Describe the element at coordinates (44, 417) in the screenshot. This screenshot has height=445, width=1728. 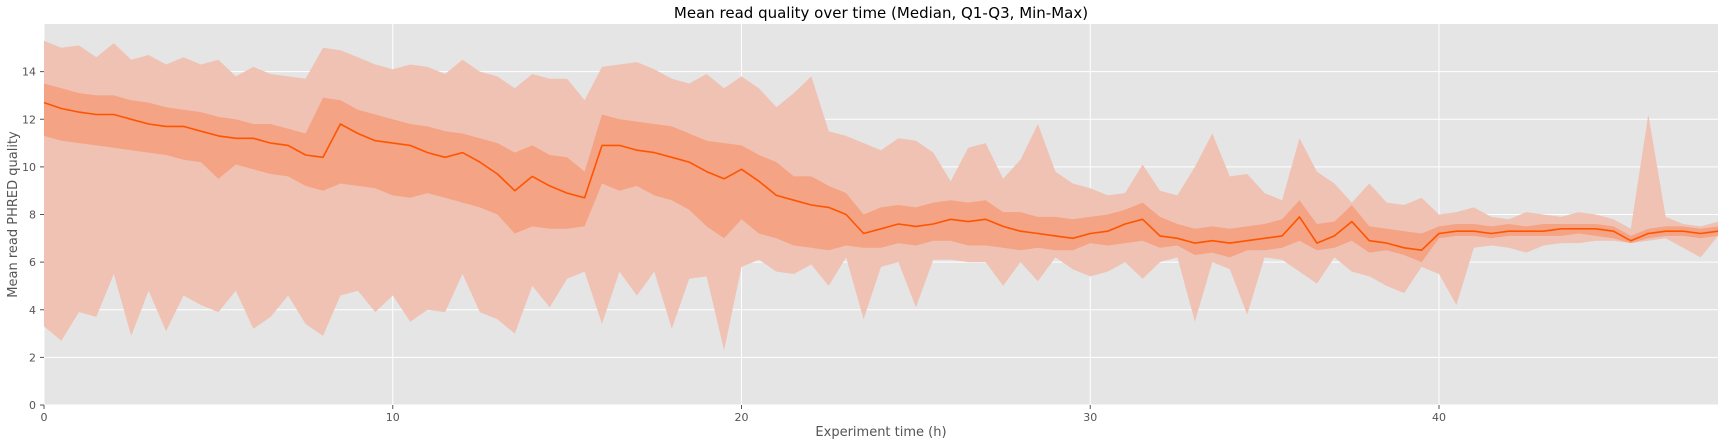
I see `x-tick-label: 0` at that location.